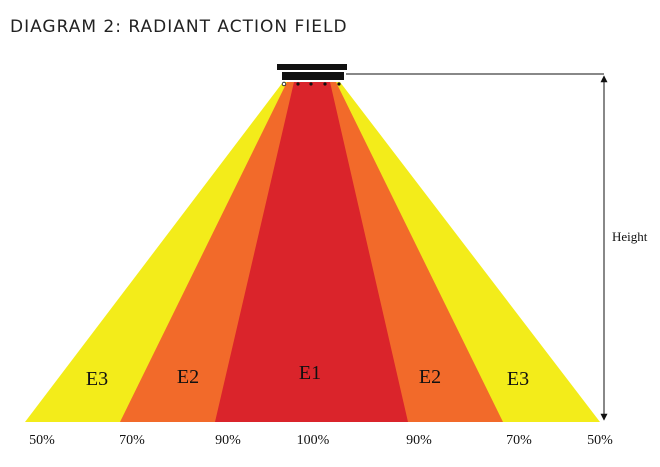 The width and height of the screenshot is (660, 467). What do you see at coordinates (312, 67) in the screenshot?
I see `heater-top` at bounding box center [312, 67].